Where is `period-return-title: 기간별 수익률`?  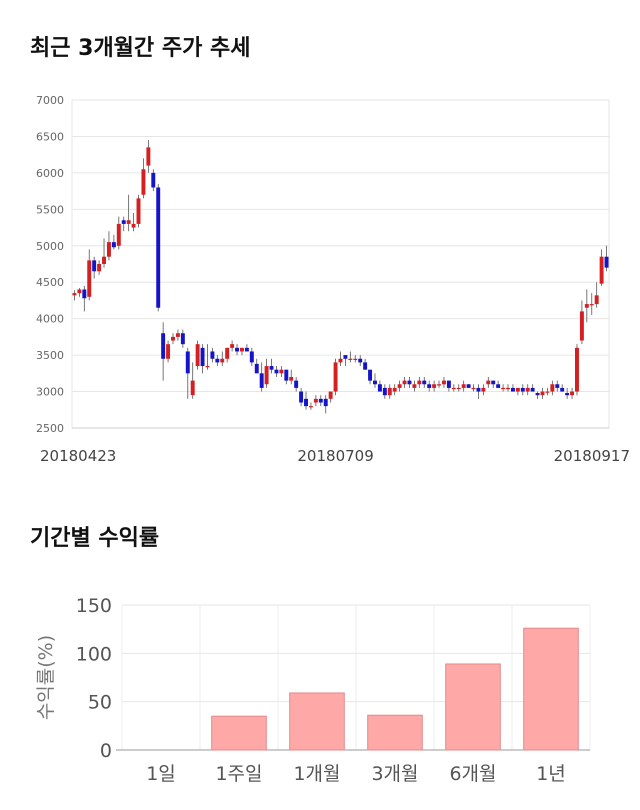
period-return-title: 기간별 수익률 is located at coordinates (95, 538).